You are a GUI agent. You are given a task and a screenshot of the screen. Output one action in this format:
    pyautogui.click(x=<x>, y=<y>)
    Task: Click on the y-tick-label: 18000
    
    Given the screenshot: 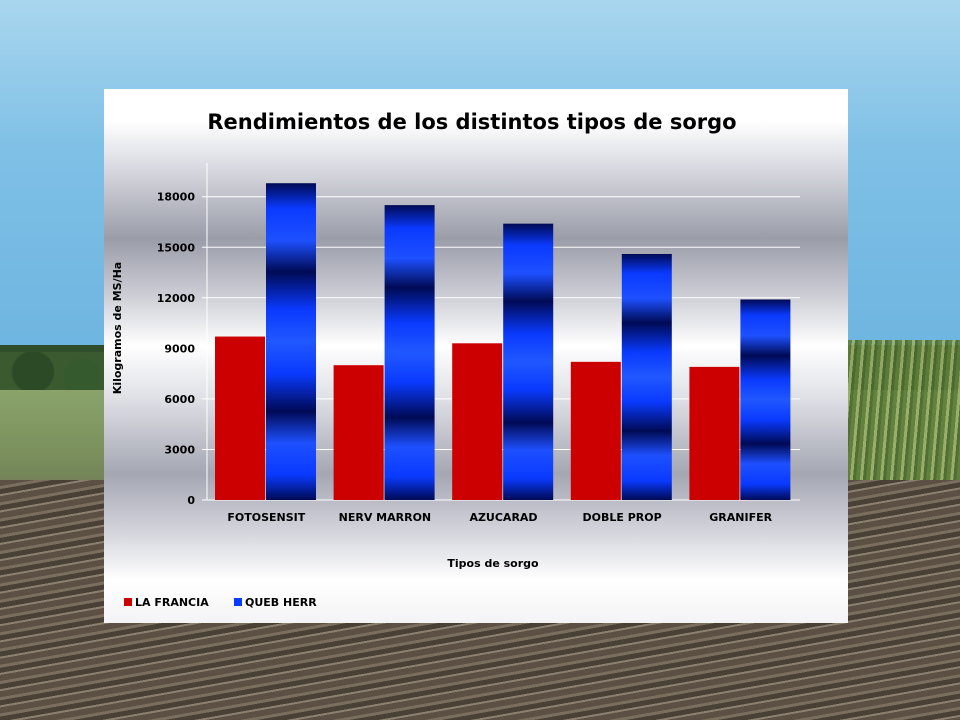 What is the action you would take?
    pyautogui.click(x=176, y=197)
    